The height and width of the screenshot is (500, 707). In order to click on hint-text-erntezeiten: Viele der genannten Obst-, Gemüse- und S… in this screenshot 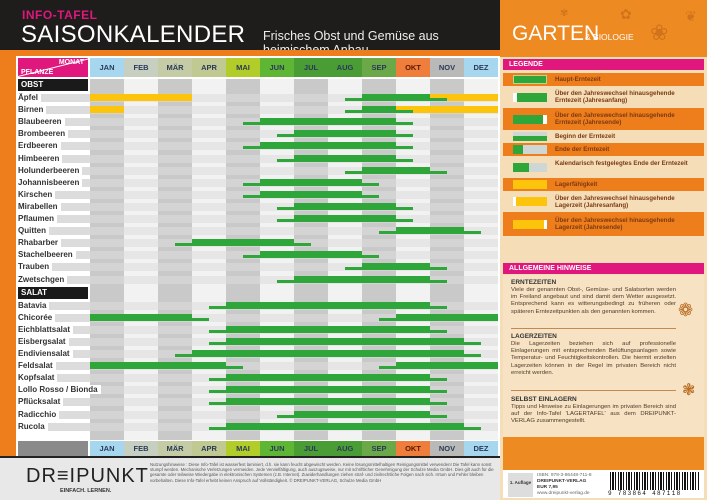, I will do `click(593, 301)`.